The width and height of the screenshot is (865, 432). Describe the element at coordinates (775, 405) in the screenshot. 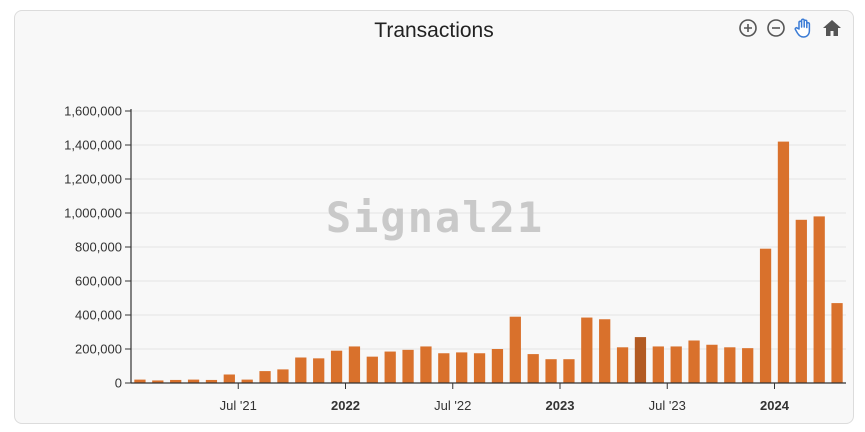

I see `x-tick-label: 2024` at that location.